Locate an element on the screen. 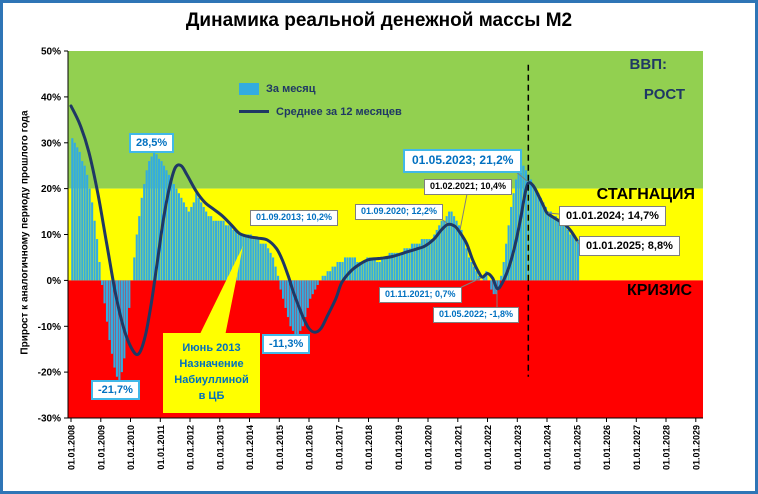 The width and height of the screenshot is (758, 494). legend-line-swatch-icon is located at coordinates (254, 111).